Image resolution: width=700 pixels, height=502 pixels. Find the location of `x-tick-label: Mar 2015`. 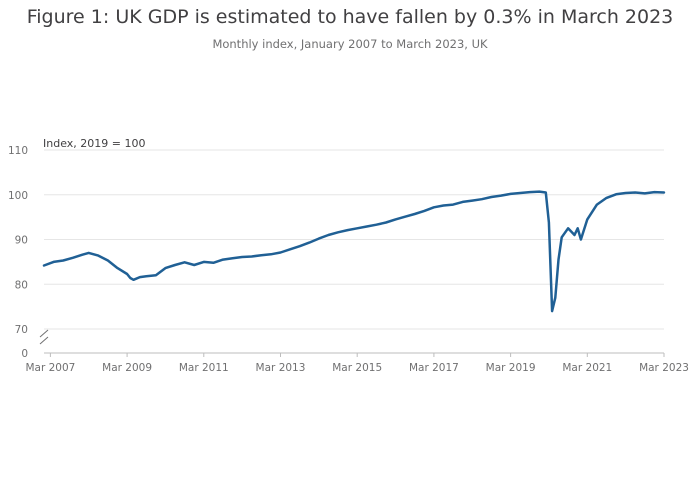

x-tick-label: Mar 2015 is located at coordinates (357, 368).